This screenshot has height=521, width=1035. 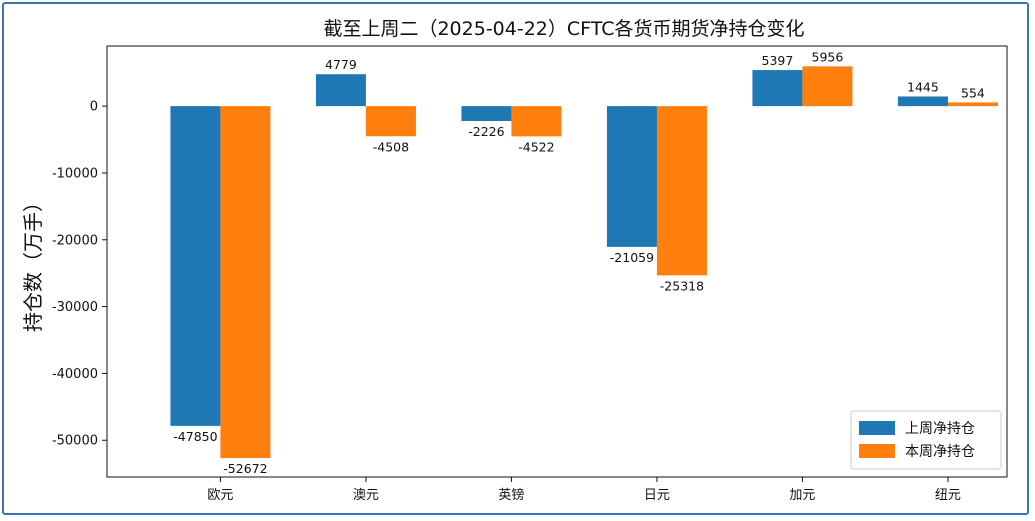 What do you see at coordinates (366, 495) in the screenshot?
I see `x-tick-label-1: 澳元` at bounding box center [366, 495].